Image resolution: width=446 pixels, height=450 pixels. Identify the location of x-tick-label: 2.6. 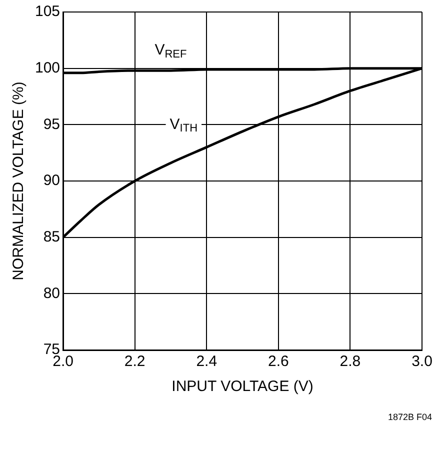
(278, 361).